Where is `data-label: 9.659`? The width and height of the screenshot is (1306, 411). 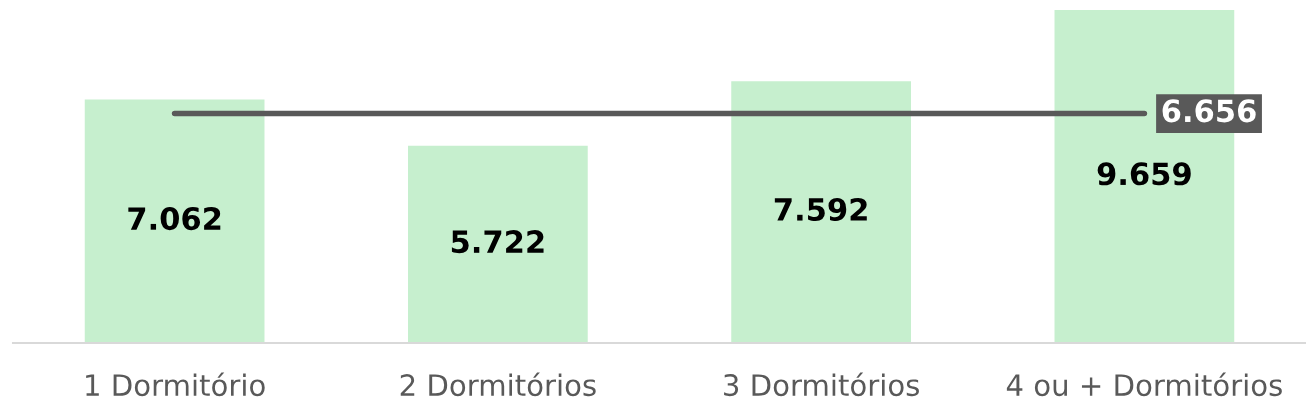
data-label: 9.659 is located at coordinates (1144, 174).